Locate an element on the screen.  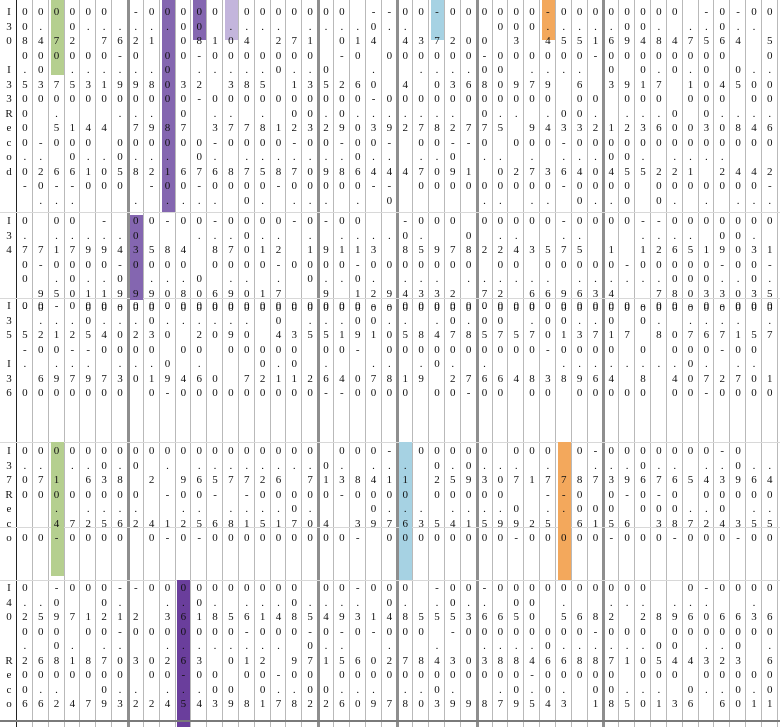
cell-char: 8 is located at coordinates (88, 660).